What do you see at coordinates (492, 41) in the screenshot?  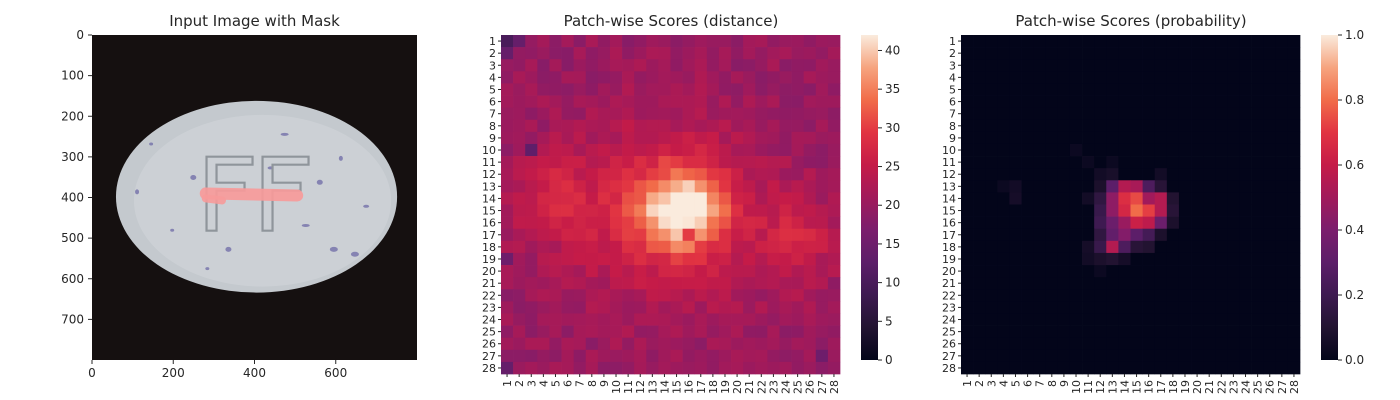 I see `y-tick-label: 1` at bounding box center [492, 41].